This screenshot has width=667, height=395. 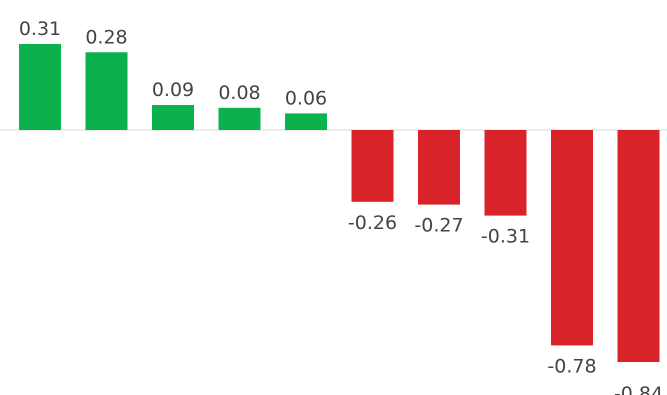 What do you see at coordinates (505, 237) in the screenshot?
I see `bar-value-label-8: -0.31` at bounding box center [505, 237].